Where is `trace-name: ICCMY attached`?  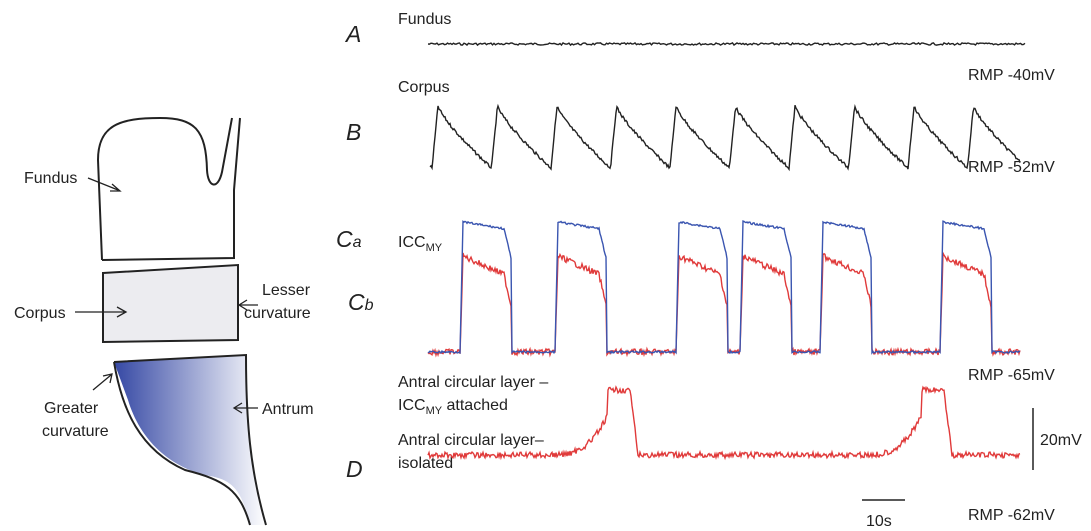
trace-name: ICCMY attached is located at coordinates (453, 407).